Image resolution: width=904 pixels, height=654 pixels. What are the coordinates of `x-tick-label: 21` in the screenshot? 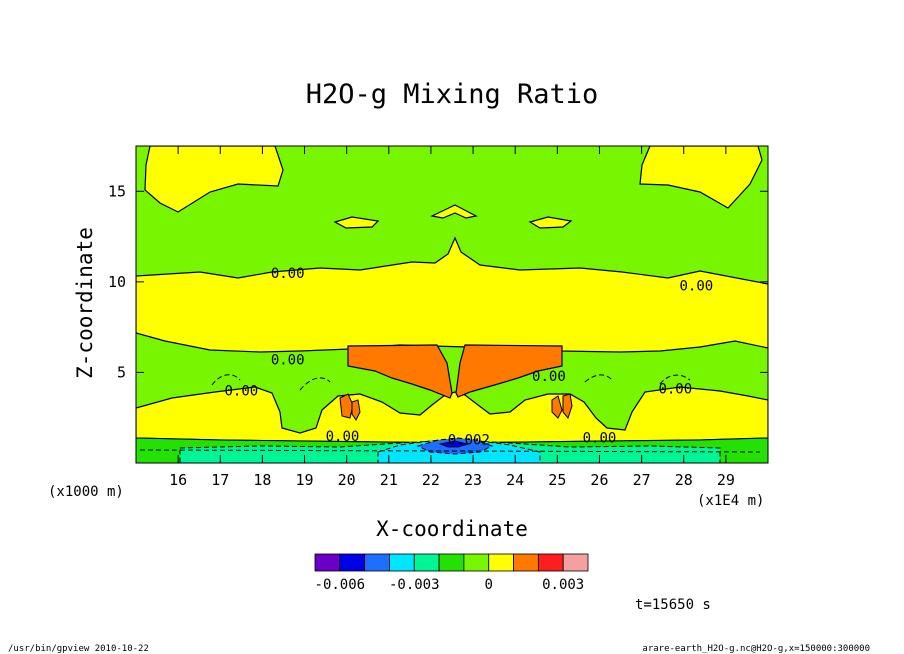 It's located at (389, 480).